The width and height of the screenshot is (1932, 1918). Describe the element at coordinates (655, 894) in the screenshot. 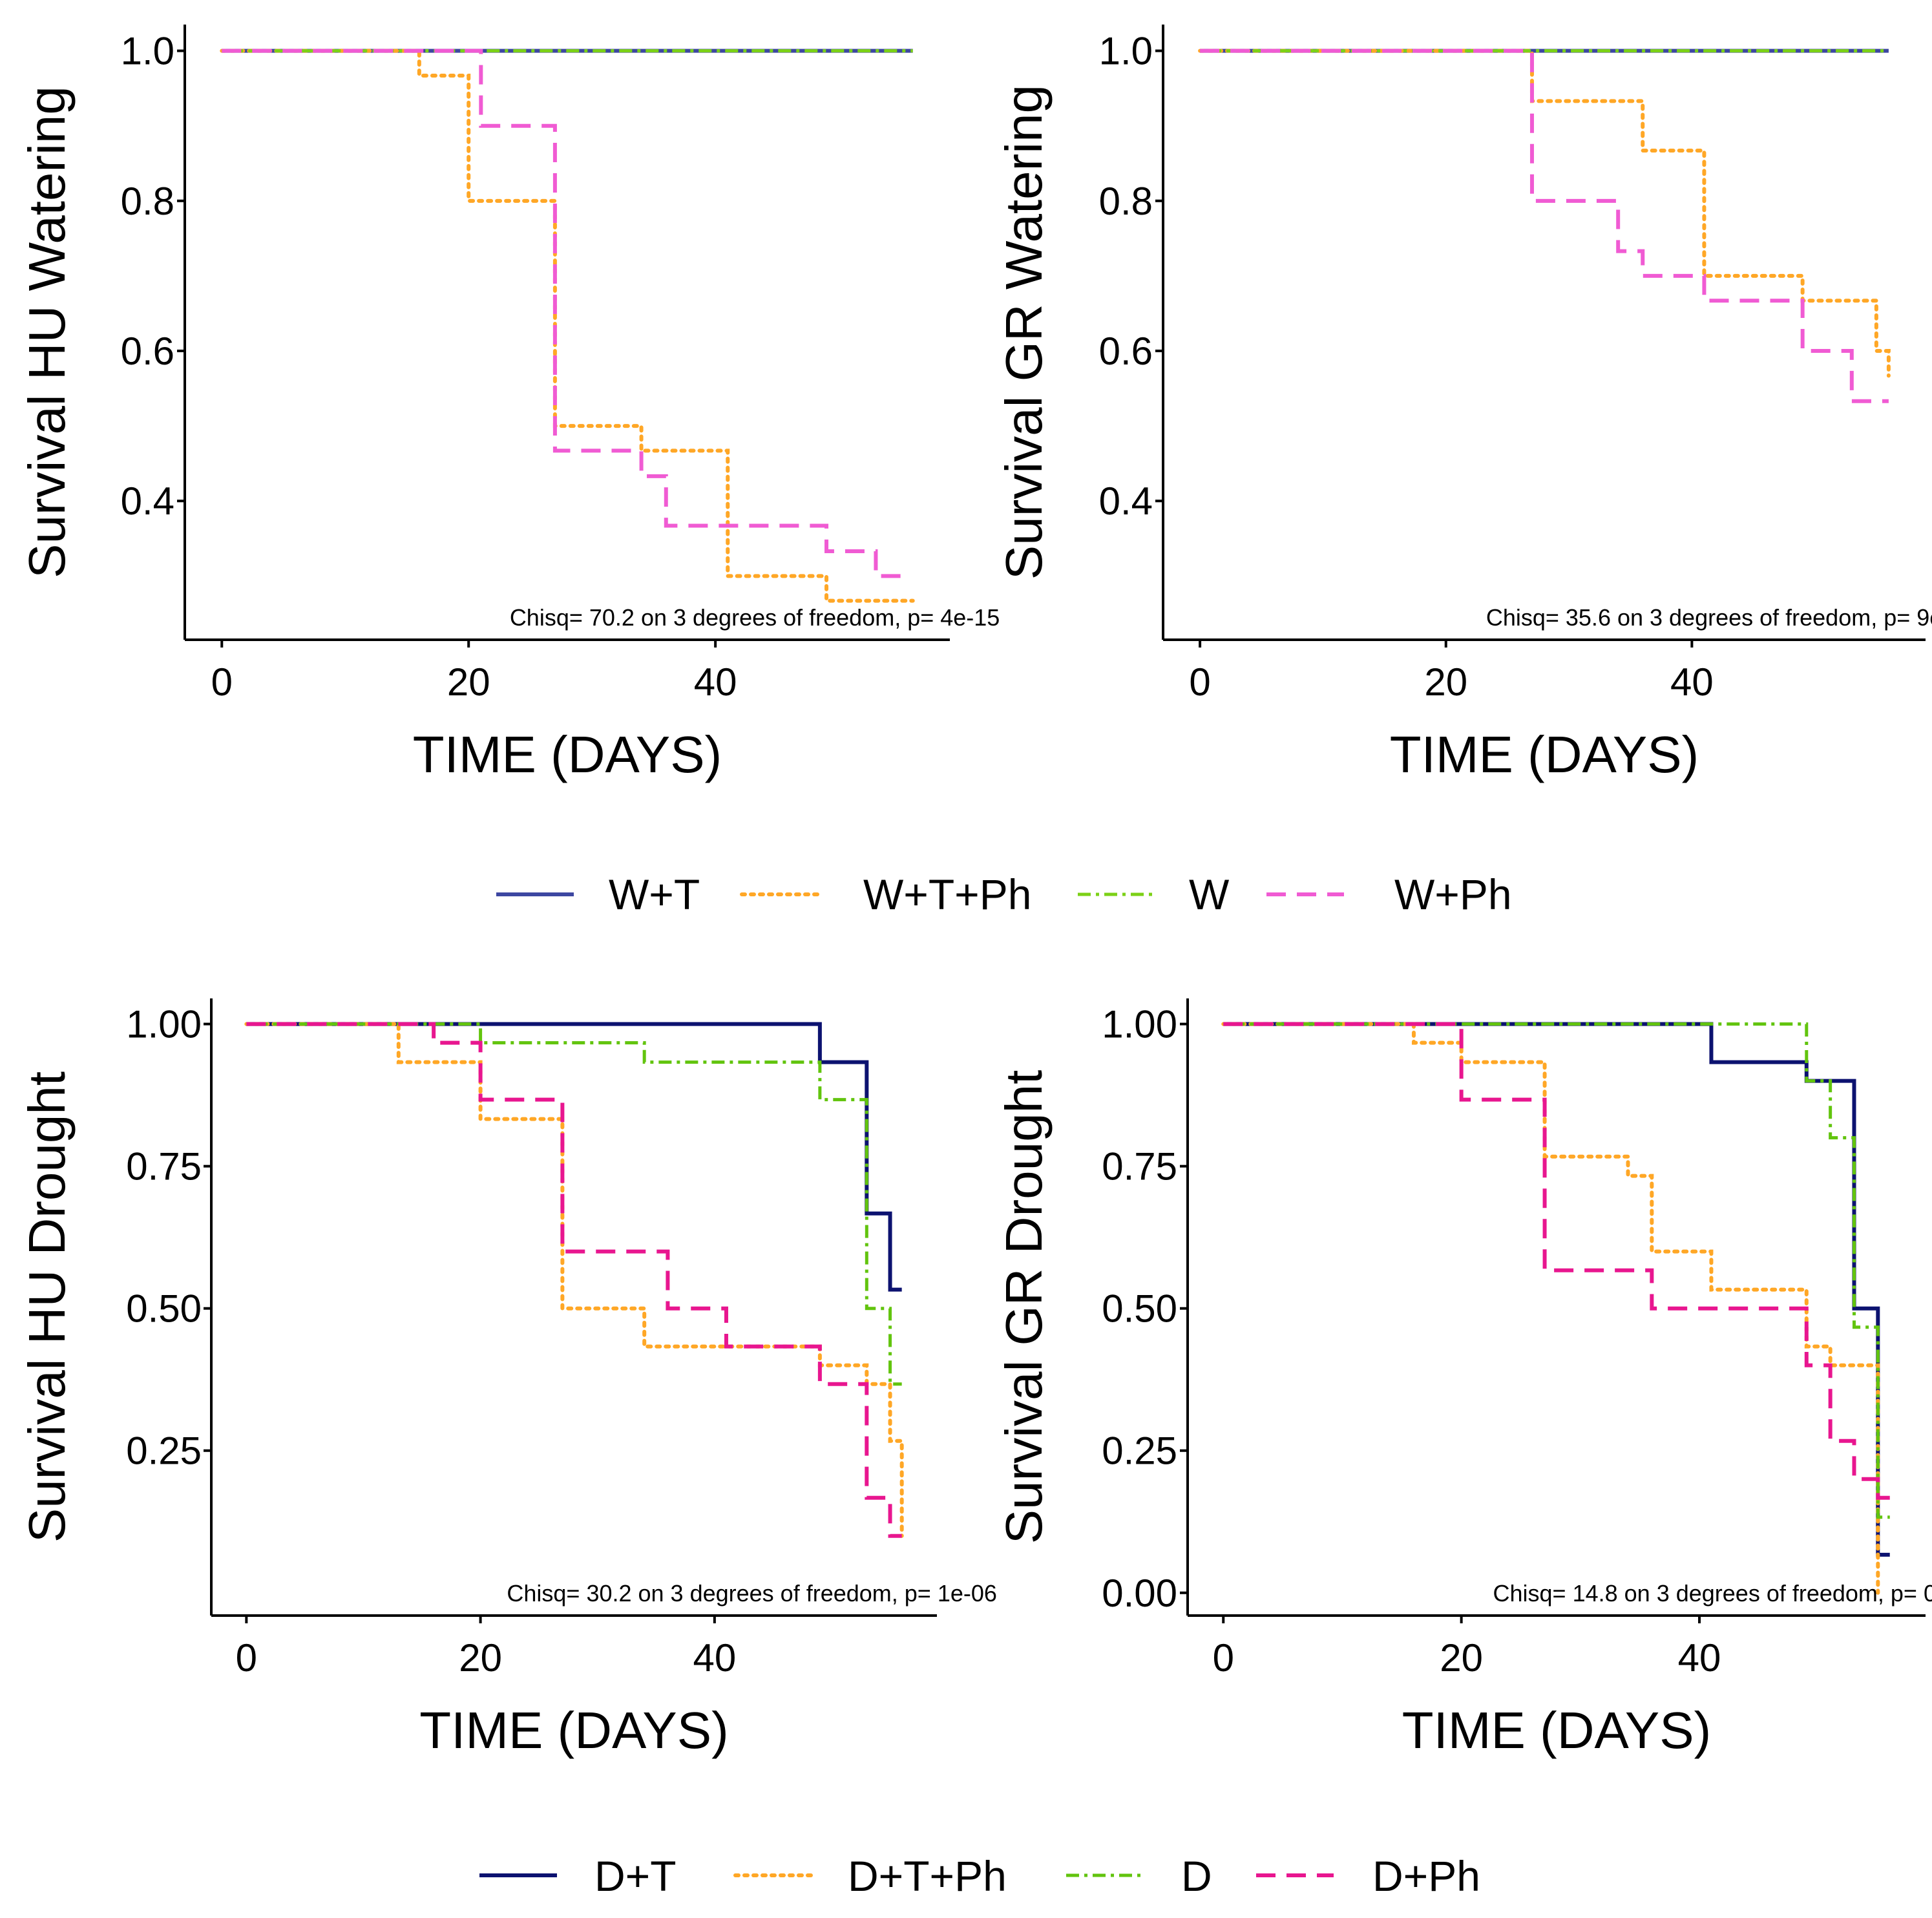

I see `legend-label: W+T` at that location.